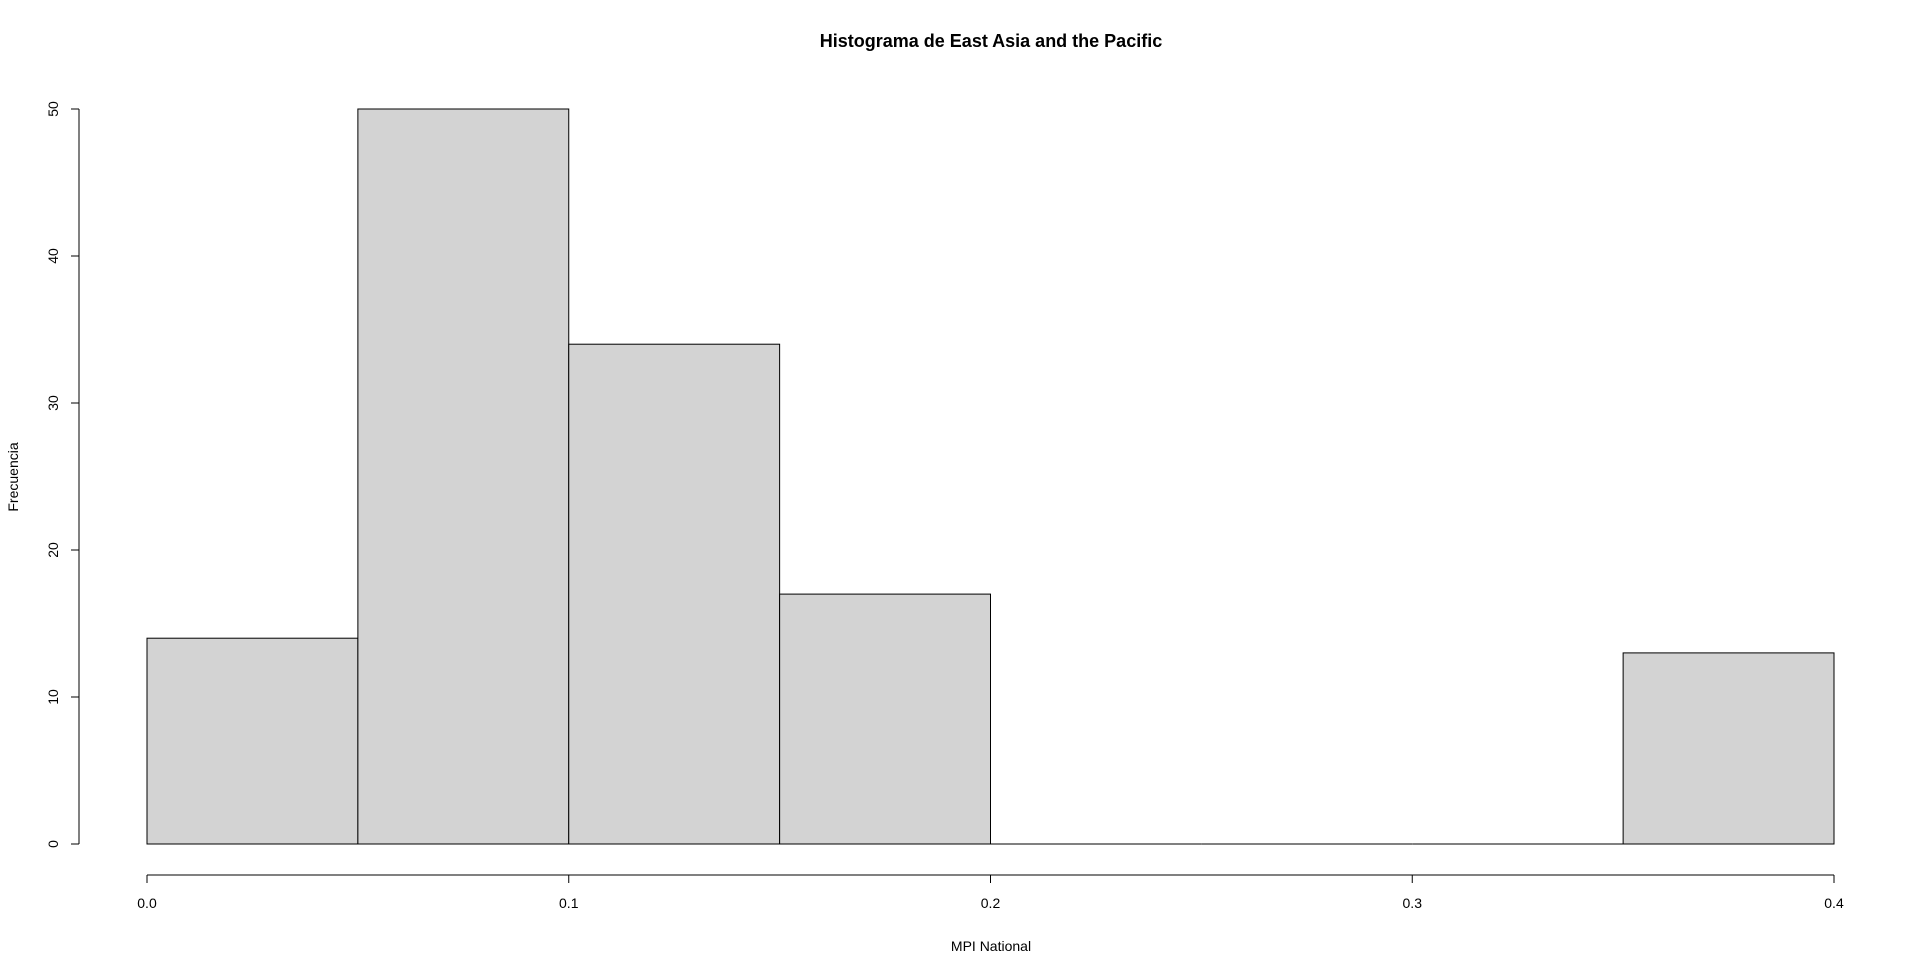 The width and height of the screenshot is (1920, 962). What do you see at coordinates (569, 903) in the screenshot?
I see `x-tick-label: 0.1` at bounding box center [569, 903].